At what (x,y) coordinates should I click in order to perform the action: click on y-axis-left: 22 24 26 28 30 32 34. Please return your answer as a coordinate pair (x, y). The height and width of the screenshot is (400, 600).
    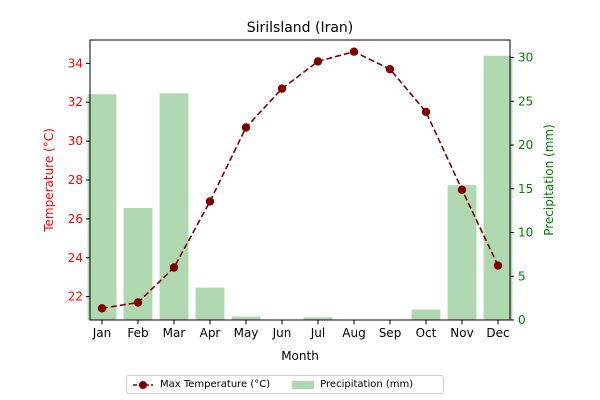
    Looking at the image, I should click on (79, 180).